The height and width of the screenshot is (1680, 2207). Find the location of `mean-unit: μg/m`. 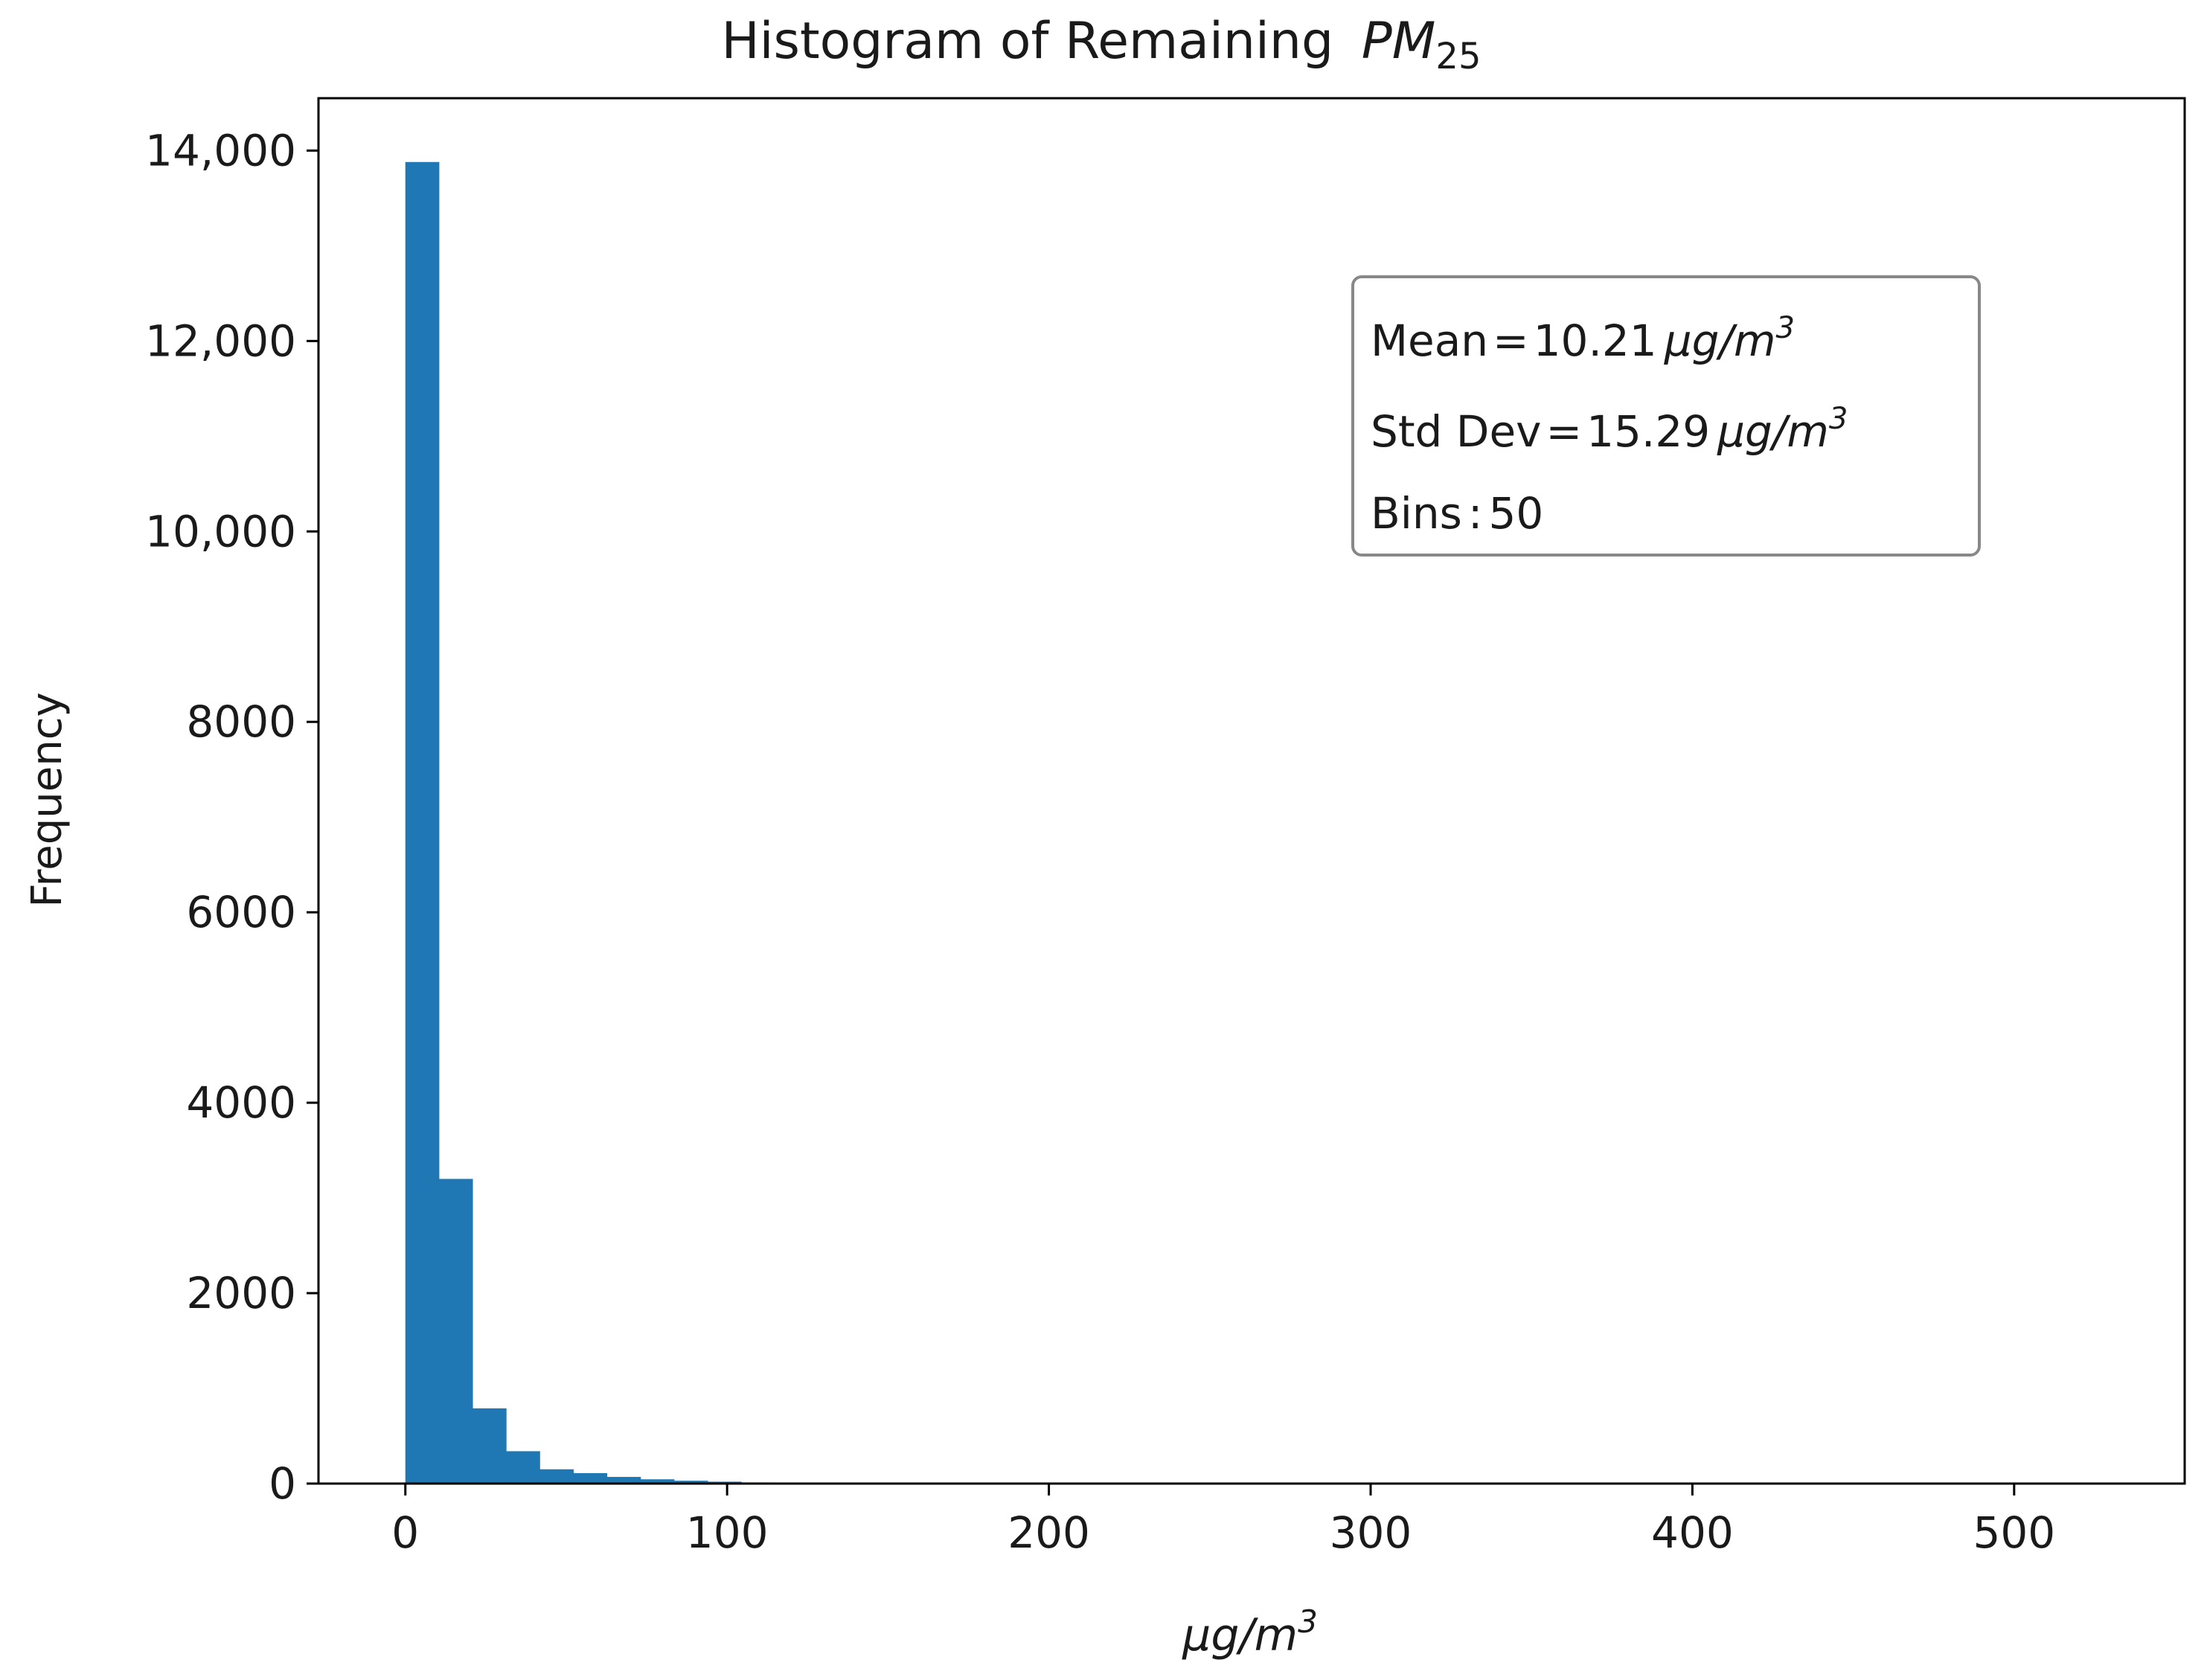

mean-unit: μg/m is located at coordinates (1720, 341).